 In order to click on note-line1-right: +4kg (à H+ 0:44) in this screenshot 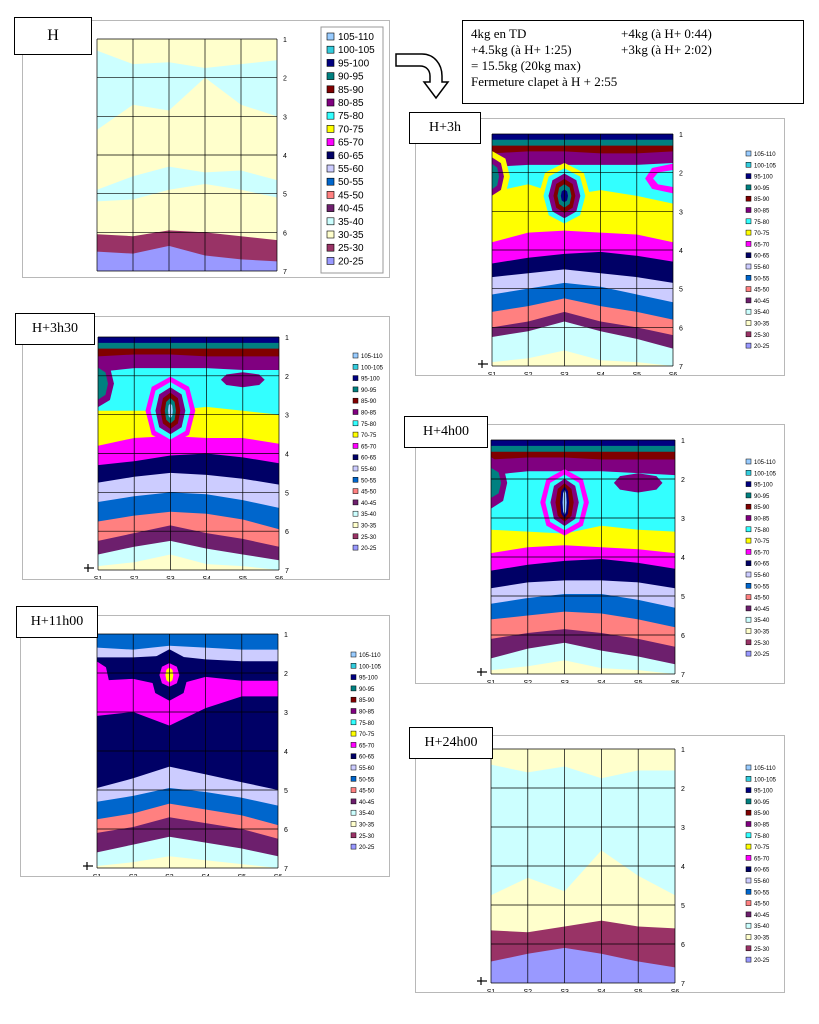, I will do `click(666, 33)`.